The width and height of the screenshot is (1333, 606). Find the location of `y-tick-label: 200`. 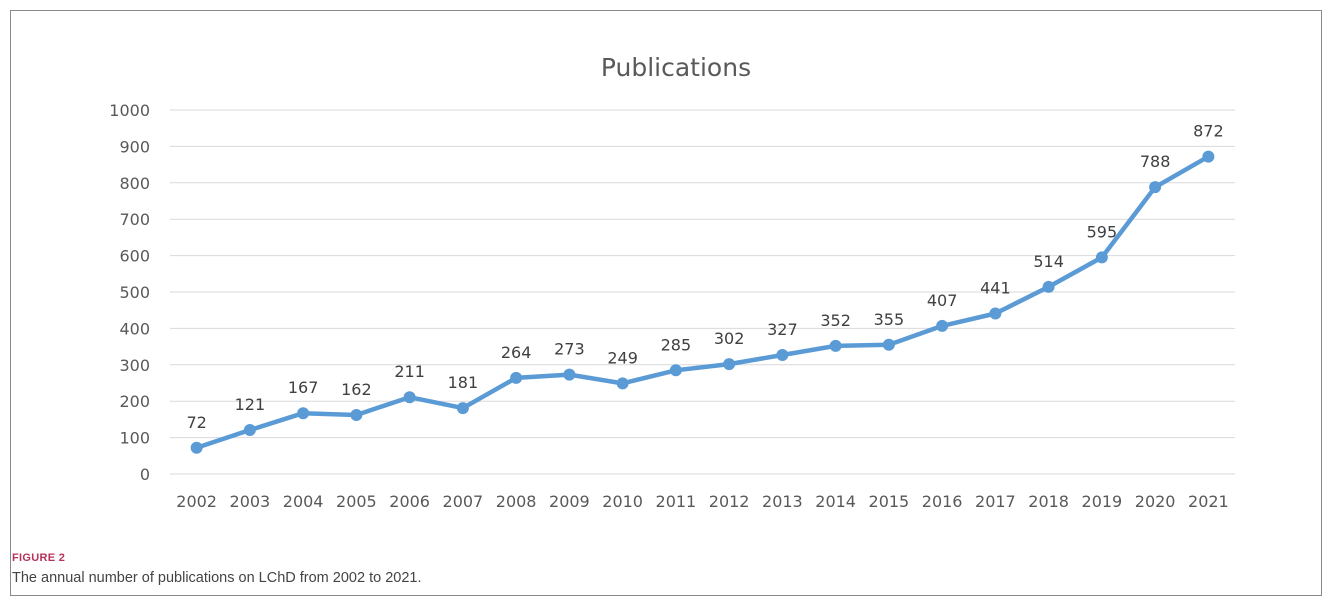

y-tick-label: 200 is located at coordinates (134, 401).